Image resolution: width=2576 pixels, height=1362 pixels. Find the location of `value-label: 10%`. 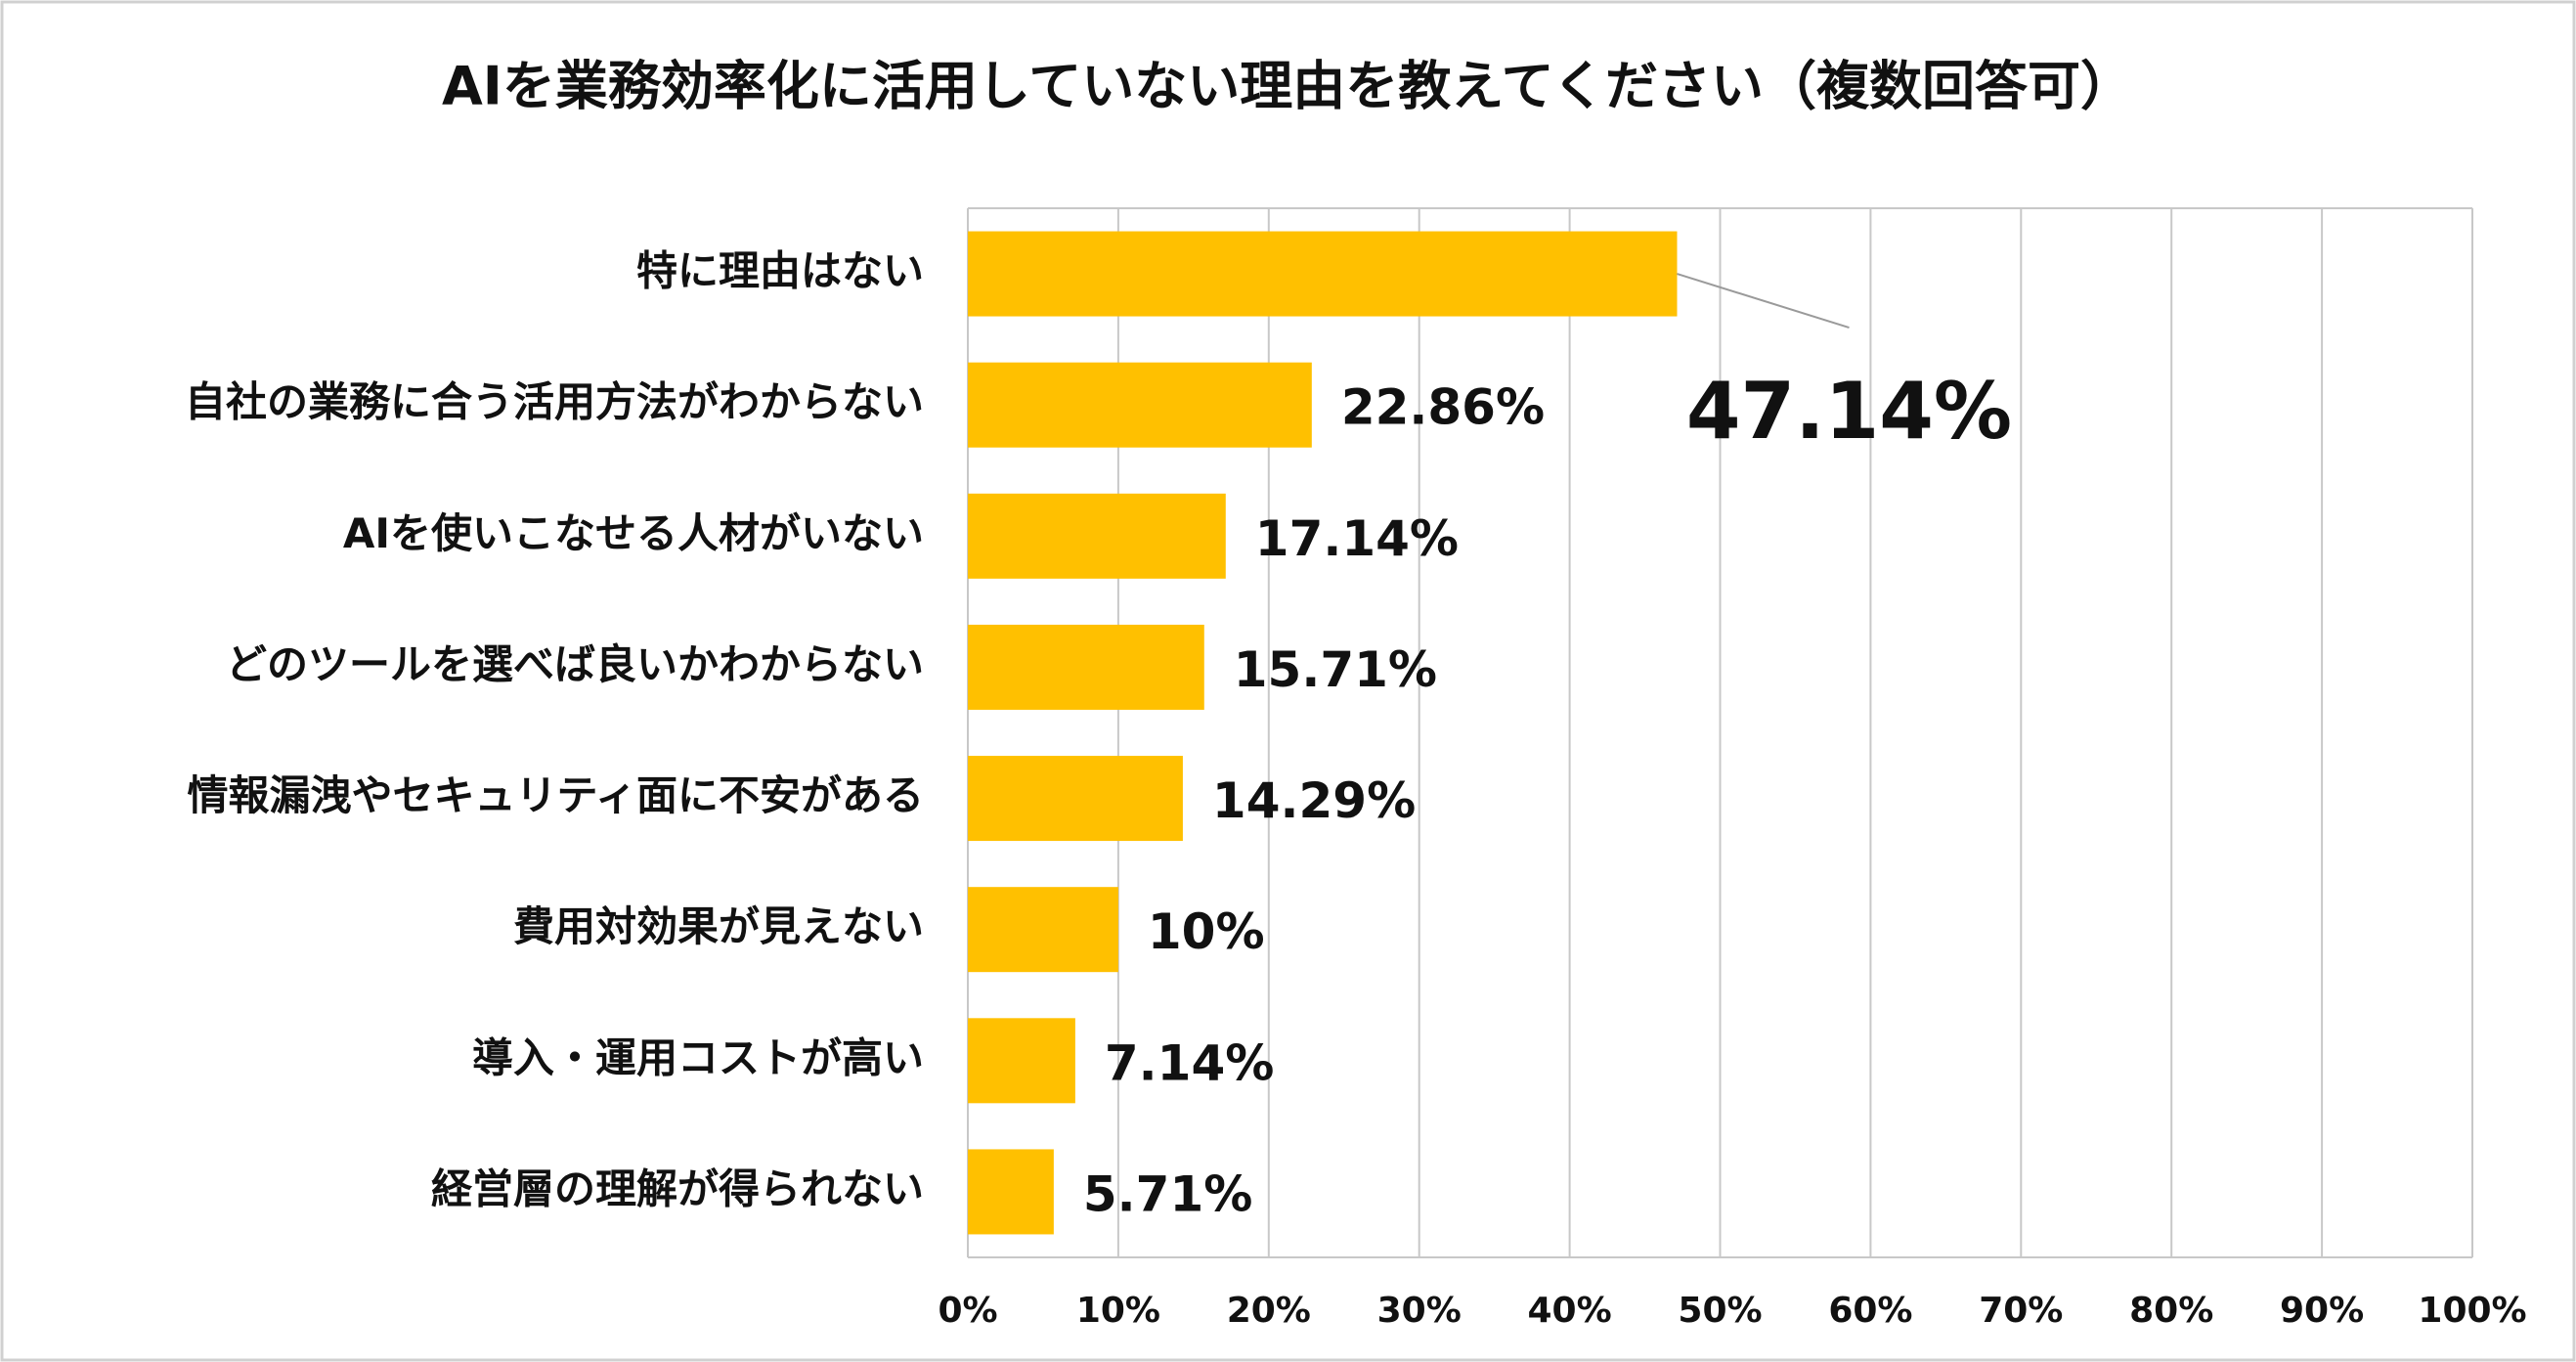

value-label: 10% is located at coordinates (1206, 932).